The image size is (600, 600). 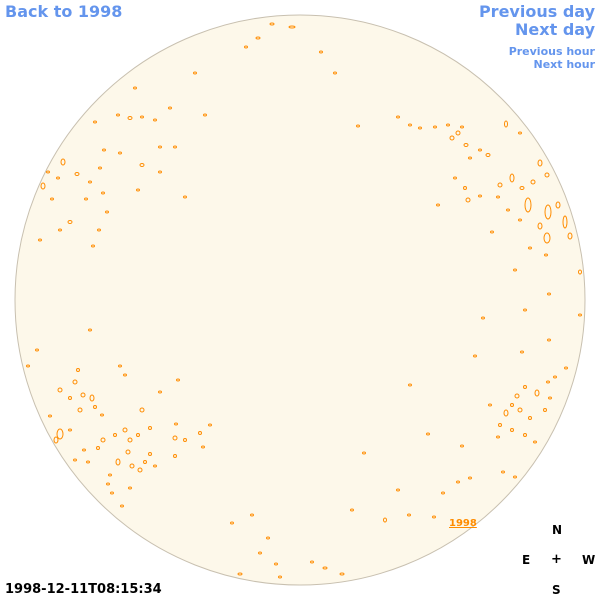 I want to click on compass-west-label: W, so click(x=589, y=560).